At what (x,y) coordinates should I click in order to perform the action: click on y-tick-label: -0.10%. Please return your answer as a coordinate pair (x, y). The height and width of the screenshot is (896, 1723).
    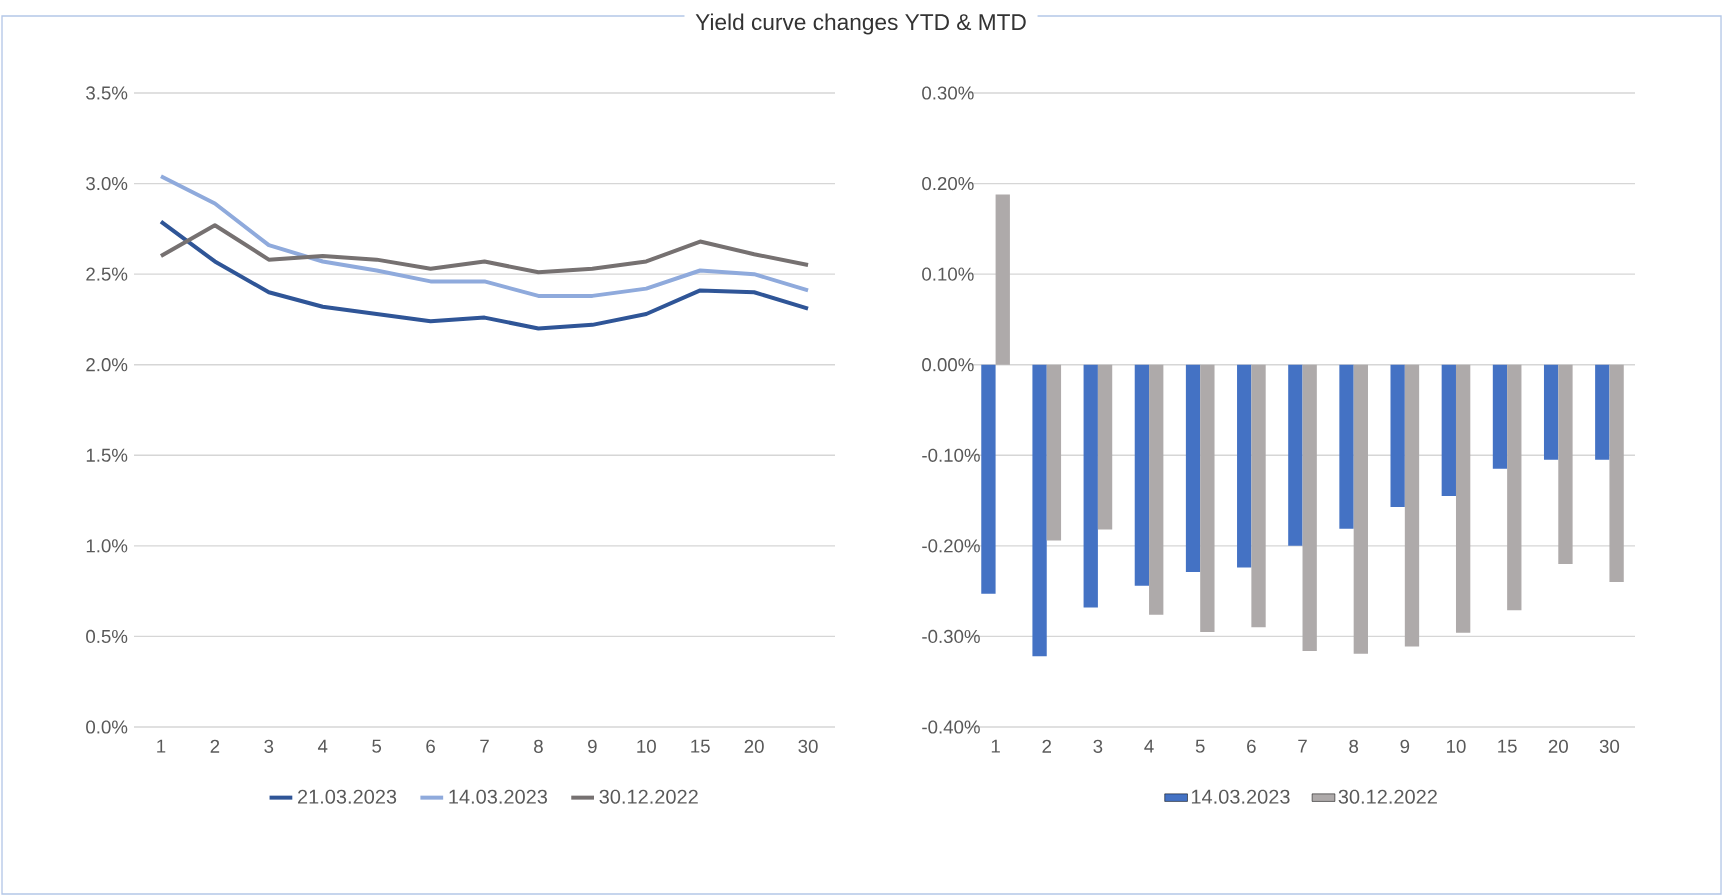
    Looking at the image, I should click on (951, 455).